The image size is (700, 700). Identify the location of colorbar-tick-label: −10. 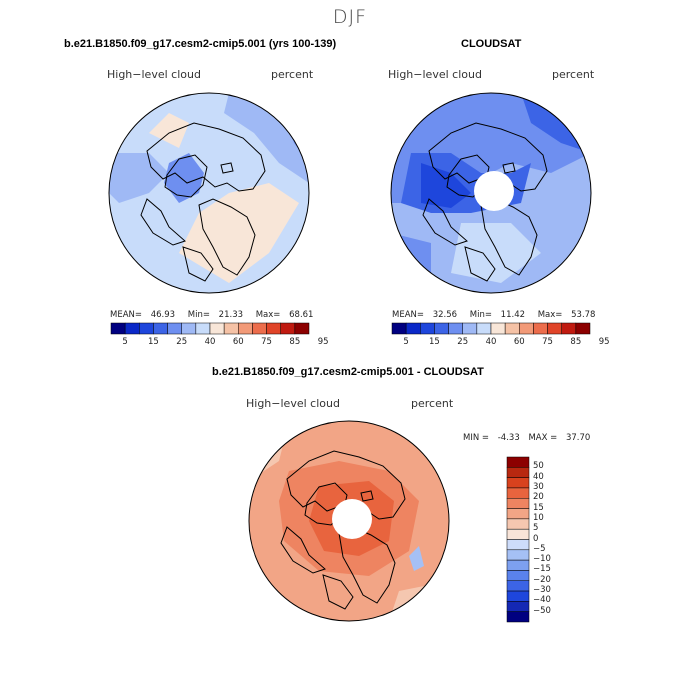
(542, 559).